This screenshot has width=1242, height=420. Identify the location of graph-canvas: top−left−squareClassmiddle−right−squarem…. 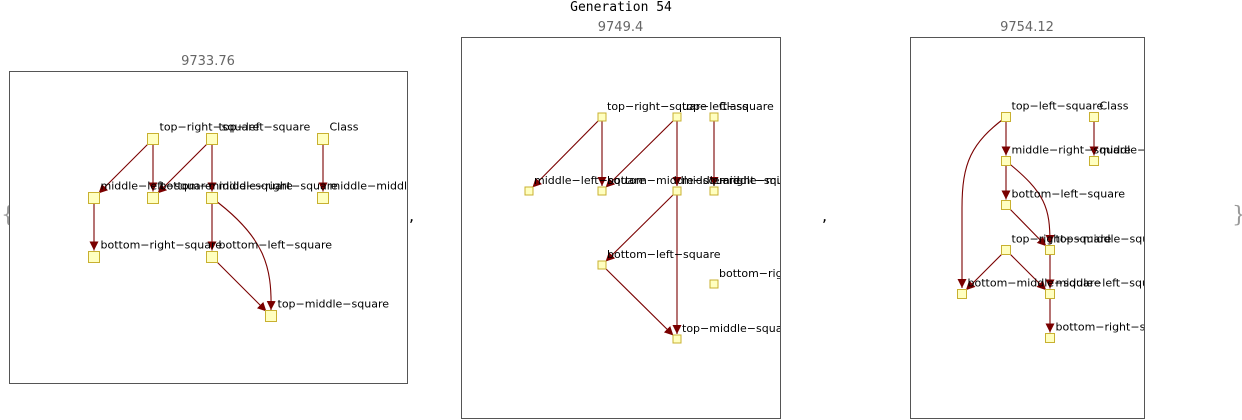
(1051, 221).